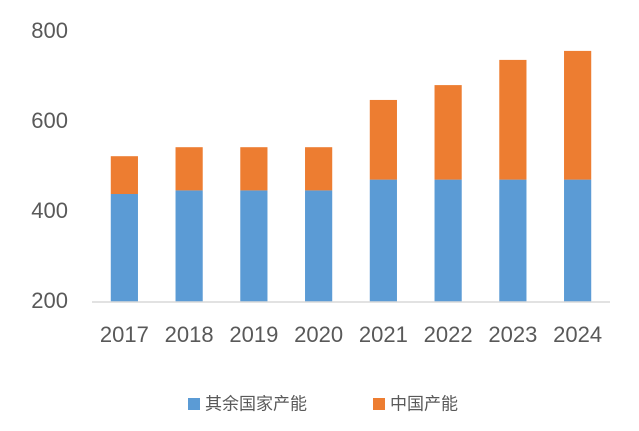 This screenshot has height=431, width=639. What do you see at coordinates (256, 403) in the screenshot?
I see `legend-label: 其余国家产能` at bounding box center [256, 403].